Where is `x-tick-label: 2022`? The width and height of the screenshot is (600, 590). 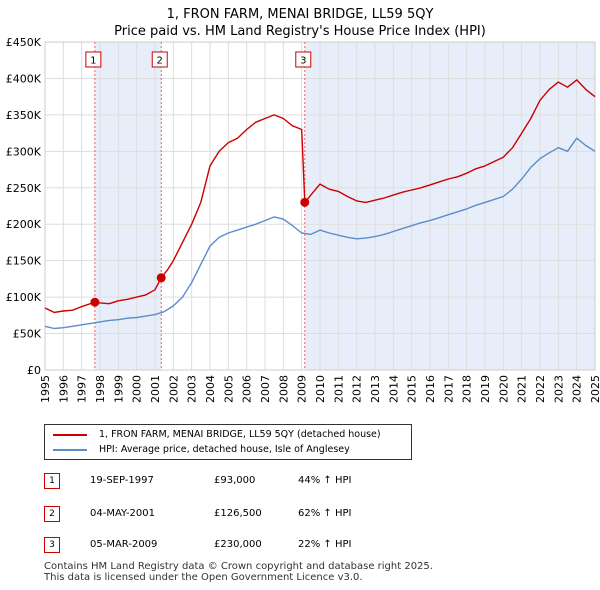 x-tick-label: 2022 is located at coordinates (540, 389).